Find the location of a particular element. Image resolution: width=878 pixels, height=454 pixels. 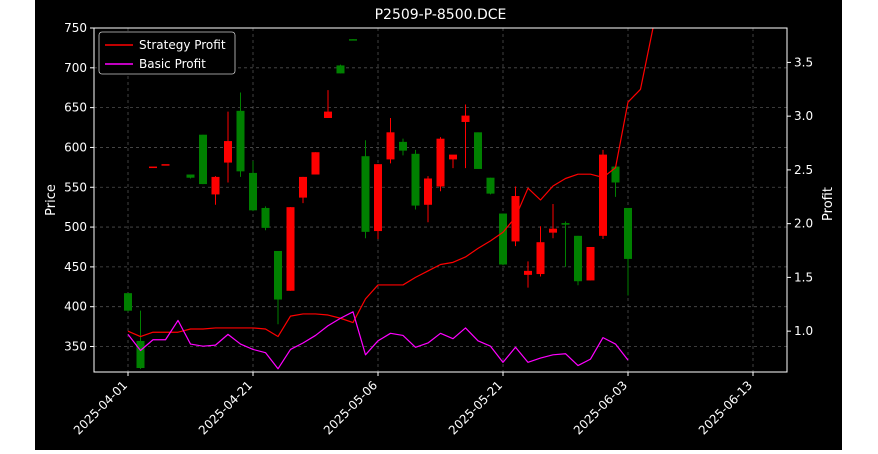

x-tick-label: 2025-05-06 is located at coordinates (350, 407).